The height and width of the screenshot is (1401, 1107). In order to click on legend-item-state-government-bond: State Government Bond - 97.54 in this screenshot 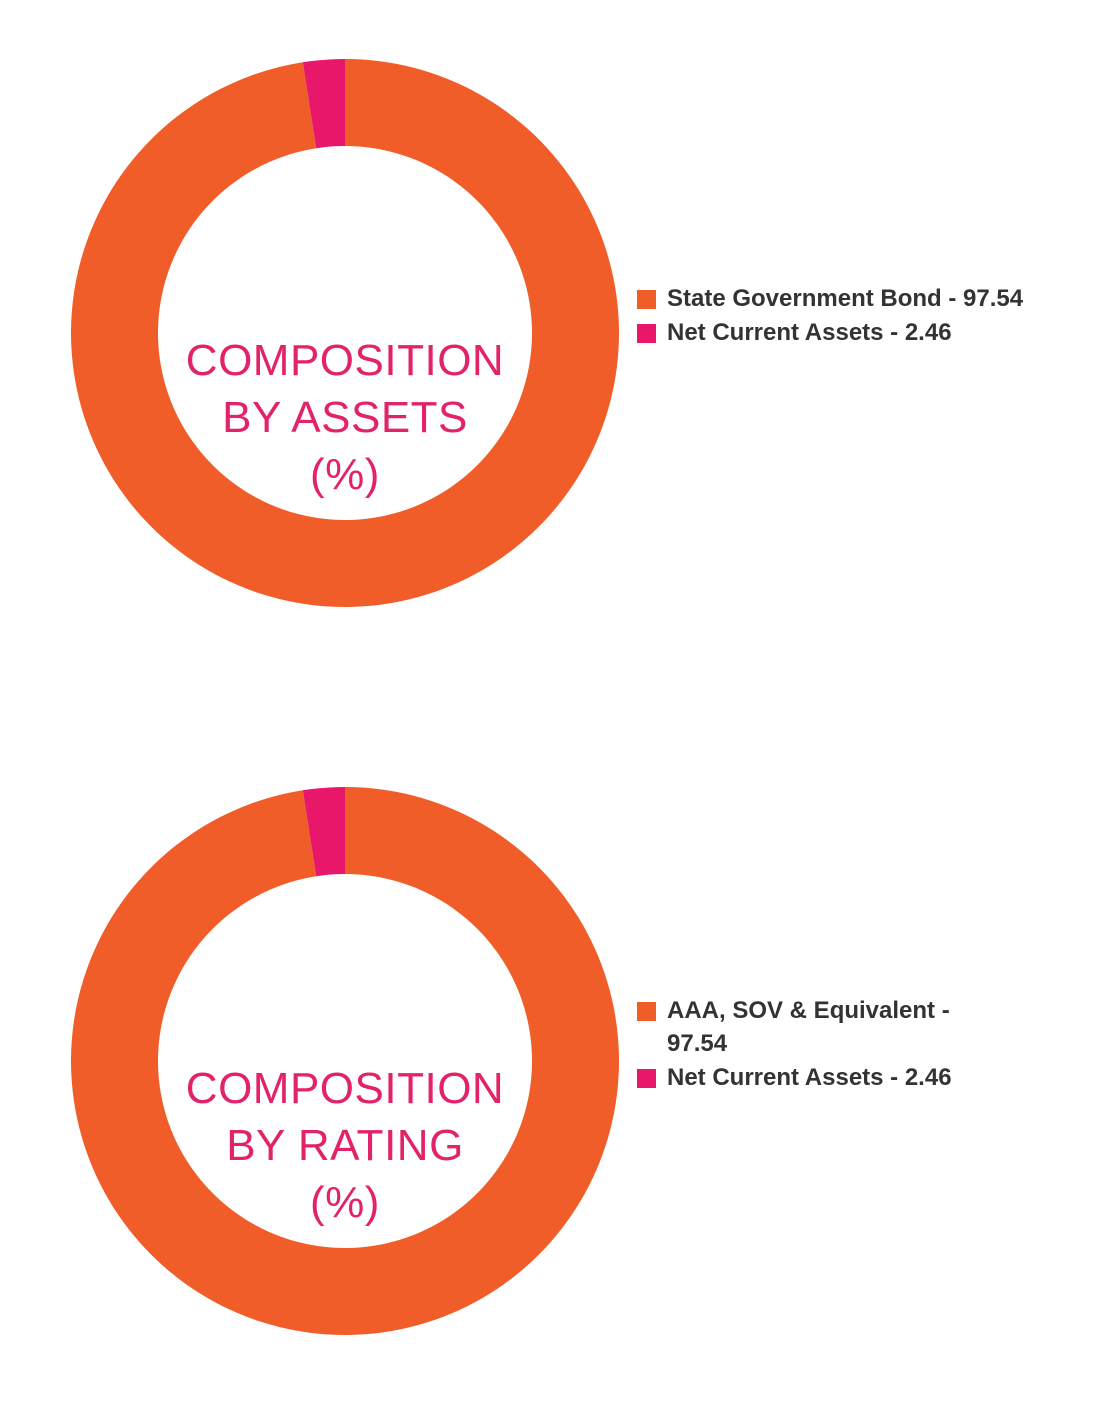, I will do `click(857, 298)`.